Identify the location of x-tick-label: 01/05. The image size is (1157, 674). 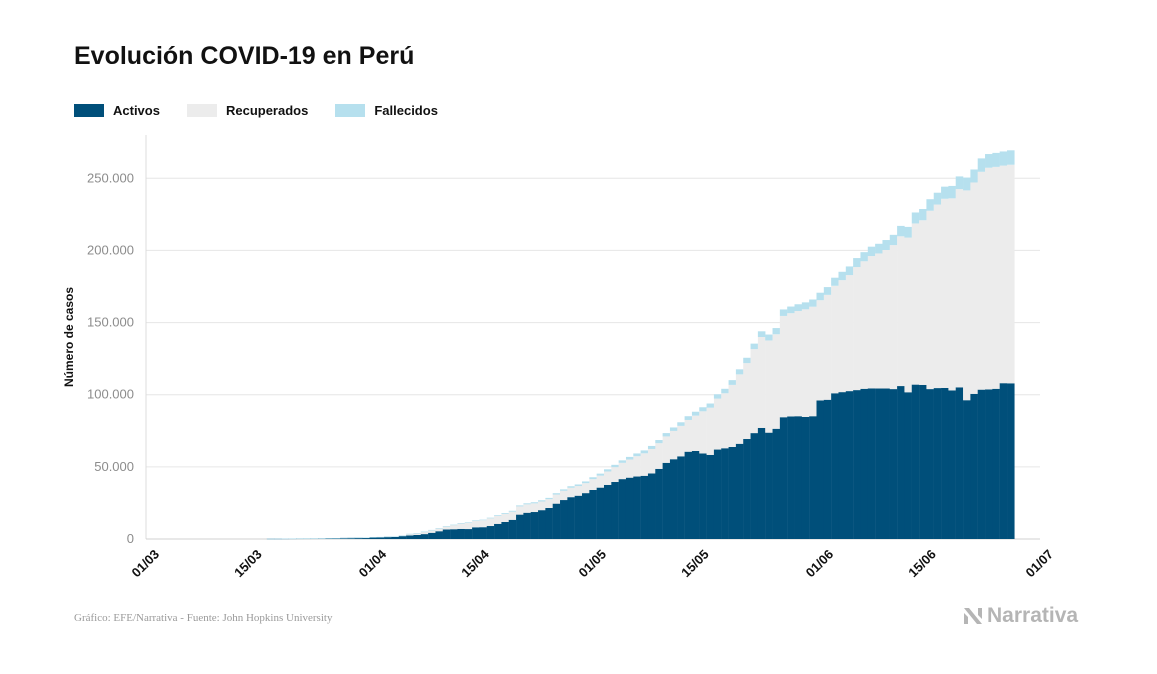
(593, 564).